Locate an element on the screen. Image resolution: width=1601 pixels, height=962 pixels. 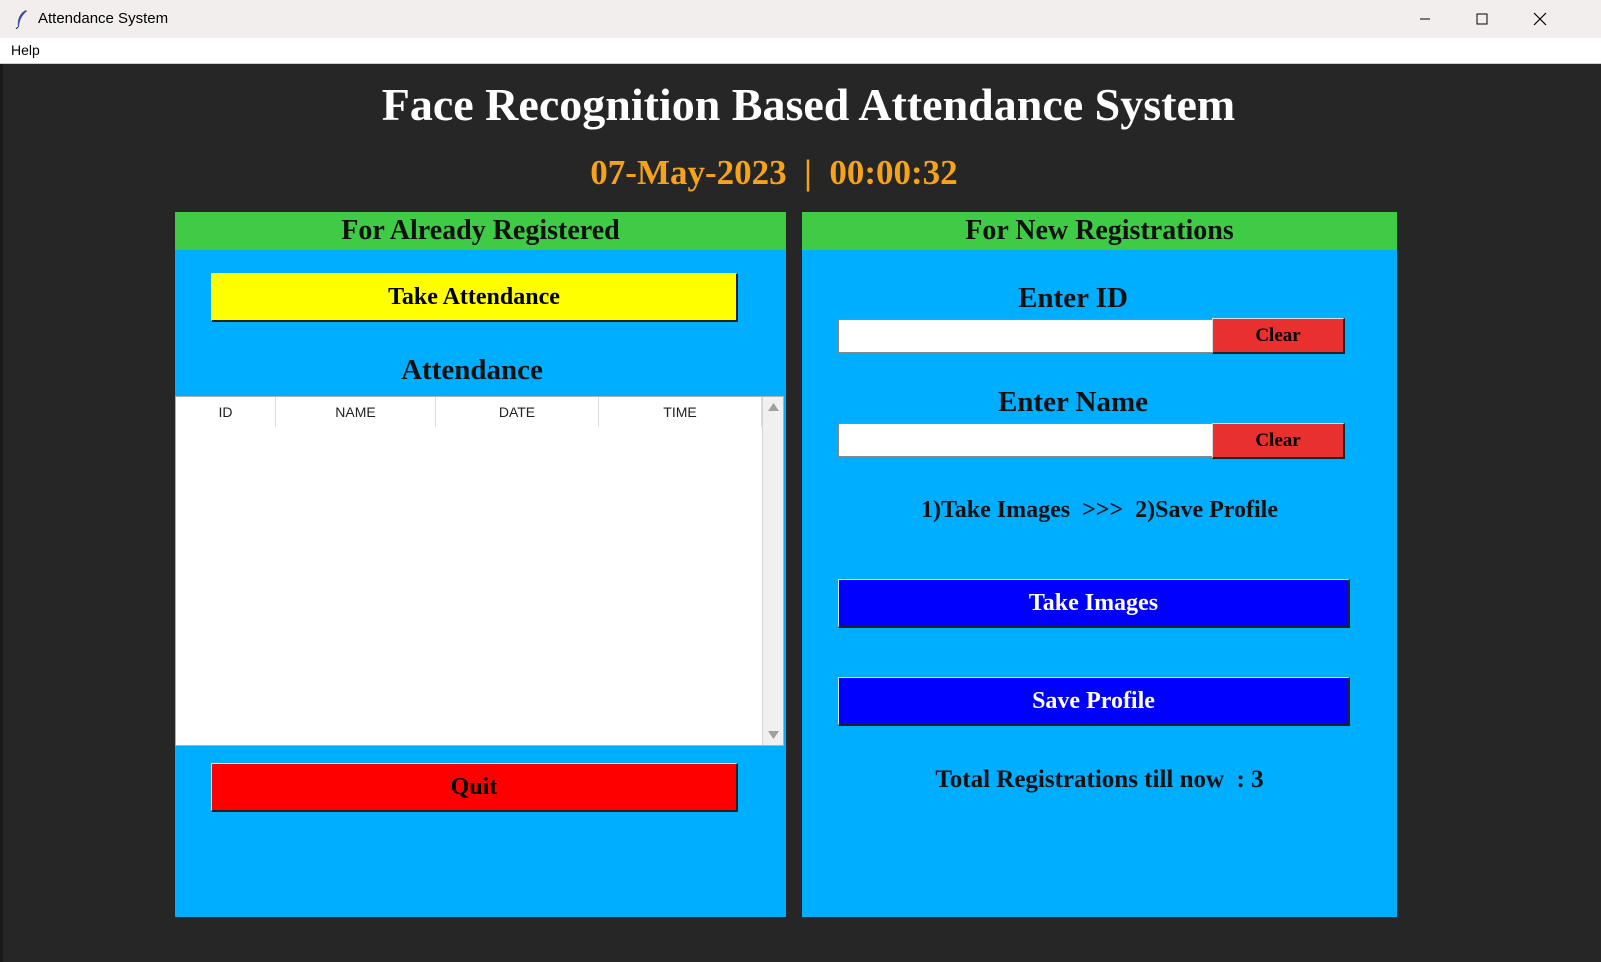
minimize-button is located at coordinates (1425, 19).